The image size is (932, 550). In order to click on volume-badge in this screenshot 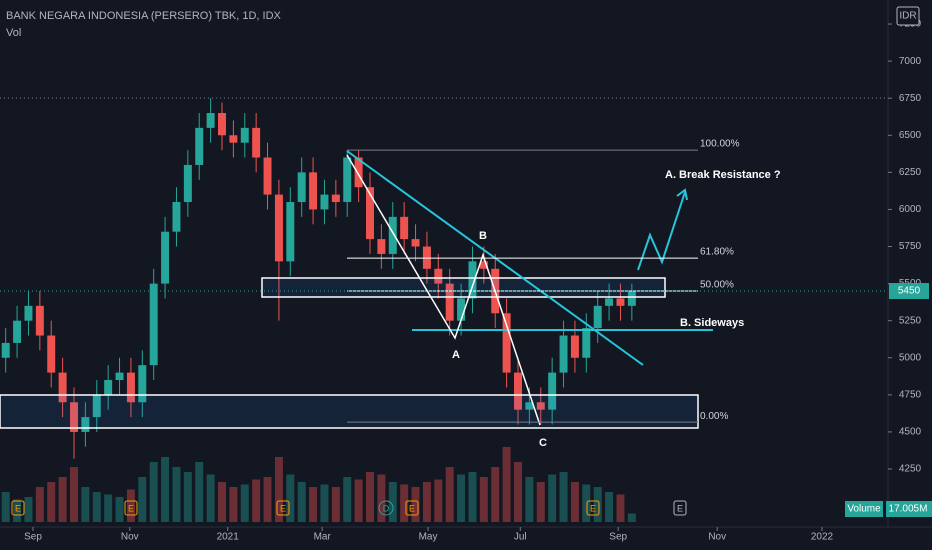, I will do `click(864, 509)`.